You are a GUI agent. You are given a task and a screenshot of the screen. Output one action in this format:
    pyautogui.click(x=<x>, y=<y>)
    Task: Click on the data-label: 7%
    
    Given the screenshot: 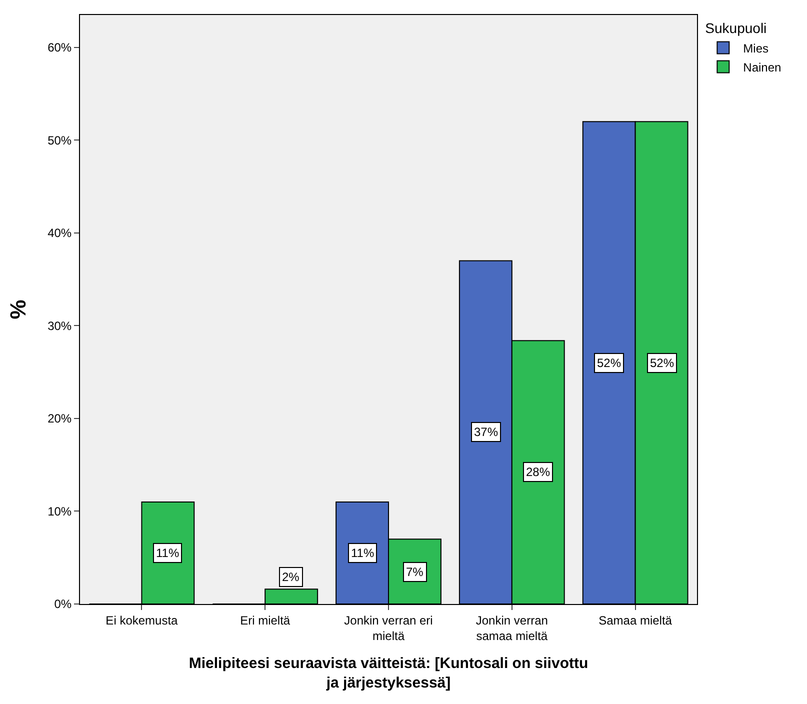 What is the action you would take?
    pyautogui.click(x=415, y=572)
    